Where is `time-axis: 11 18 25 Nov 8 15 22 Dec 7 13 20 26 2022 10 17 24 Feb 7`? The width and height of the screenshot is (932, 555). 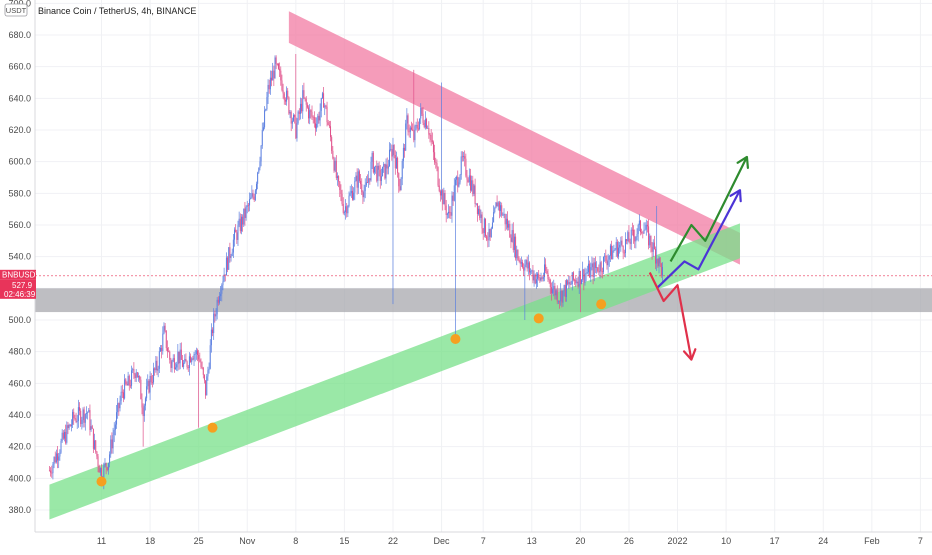
time-axis: 11 18 25 Nov 8 15 22 Dec 7 13 20 26 2022 10 17 24 Feb 7 is located at coordinates (510, 541).